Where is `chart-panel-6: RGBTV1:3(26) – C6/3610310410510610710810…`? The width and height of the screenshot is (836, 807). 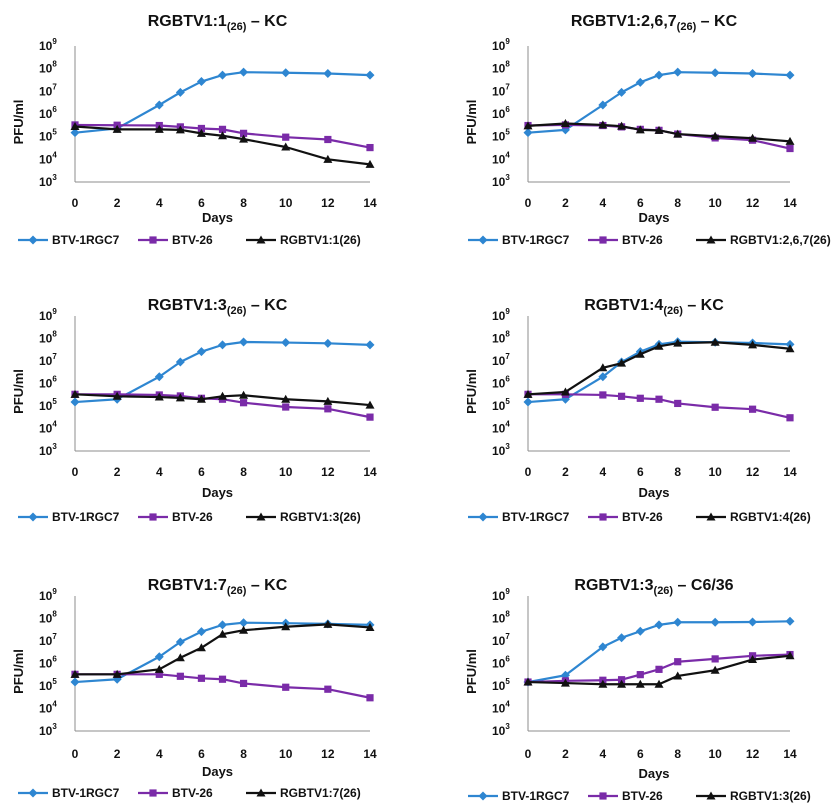
chart-panel-6: RGBTV1:3(26) – C6/3610310410510610710810… is located at coordinates (637, 690).